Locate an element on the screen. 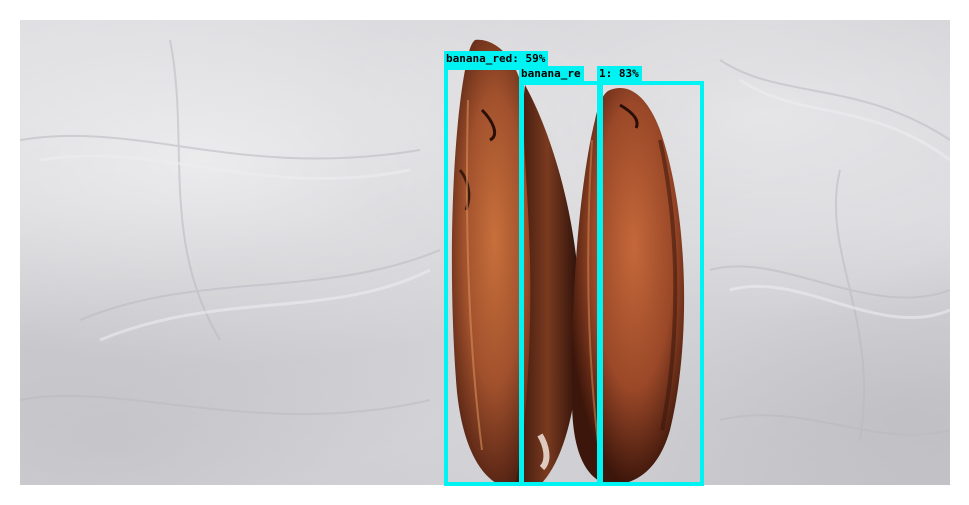 The width and height of the screenshot is (969, 505). detection-label-1: banana_red: 59% is located at coordinates (496, 58).